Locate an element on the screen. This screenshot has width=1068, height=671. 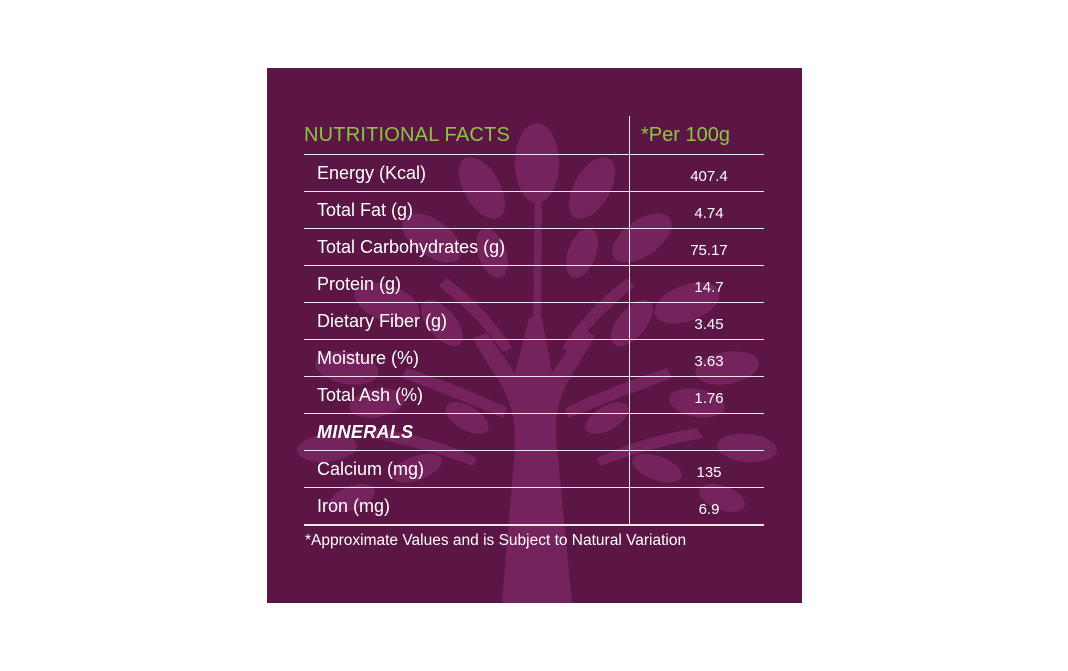
row-value: 135 is located at coordinates (709, 472).